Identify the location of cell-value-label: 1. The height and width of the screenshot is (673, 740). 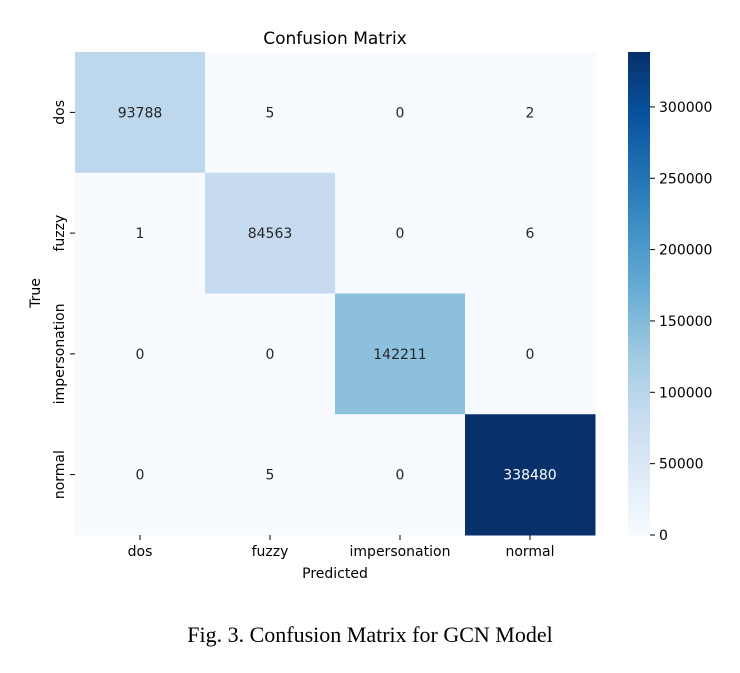
(140, 234).